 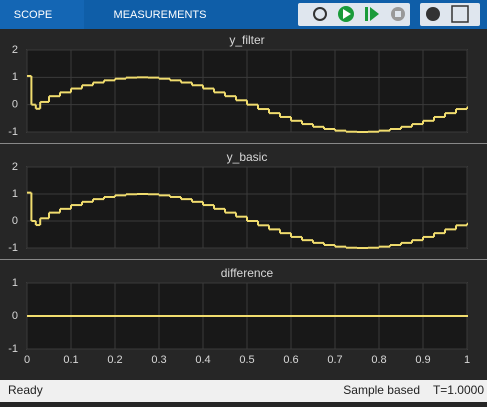 What do you see at coordinates (433, 14) in the screenshot?
I see `help-button` at bounding box center [433, 14].